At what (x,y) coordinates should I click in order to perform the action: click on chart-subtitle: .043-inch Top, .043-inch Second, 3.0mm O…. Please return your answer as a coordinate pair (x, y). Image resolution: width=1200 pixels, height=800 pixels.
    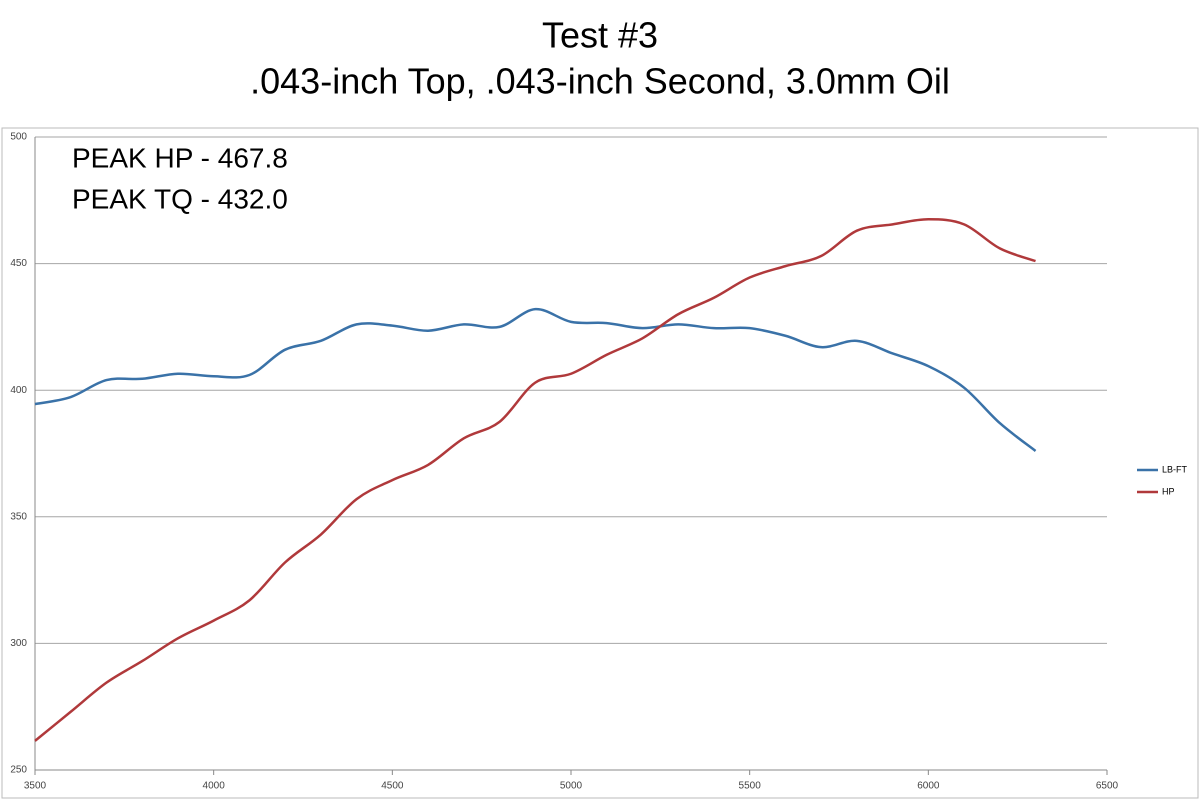
    Looking at the image, I should click on (600, 81).